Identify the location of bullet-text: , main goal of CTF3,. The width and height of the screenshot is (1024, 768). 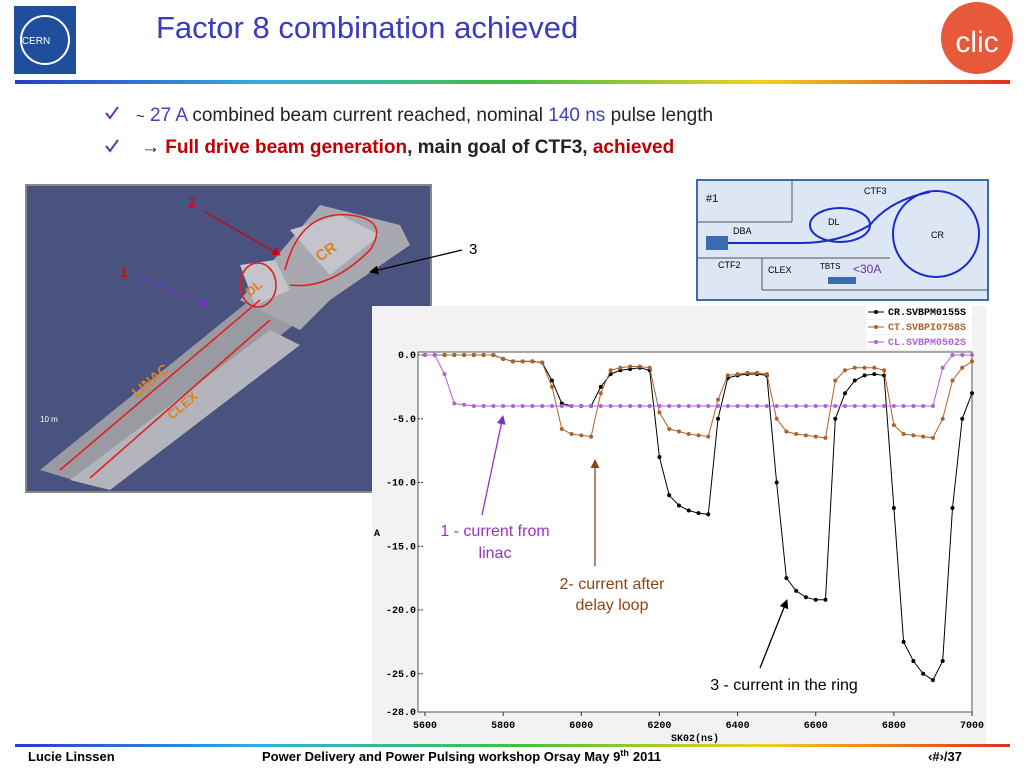
(497, 147).